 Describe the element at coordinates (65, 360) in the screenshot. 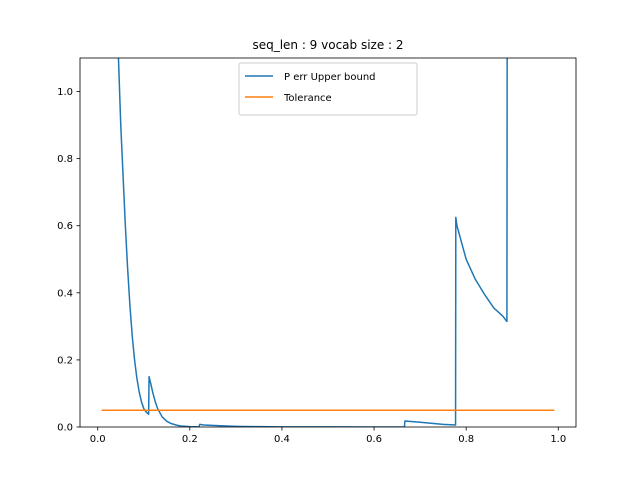

I see `y-tick-label: 0.2` at that location.